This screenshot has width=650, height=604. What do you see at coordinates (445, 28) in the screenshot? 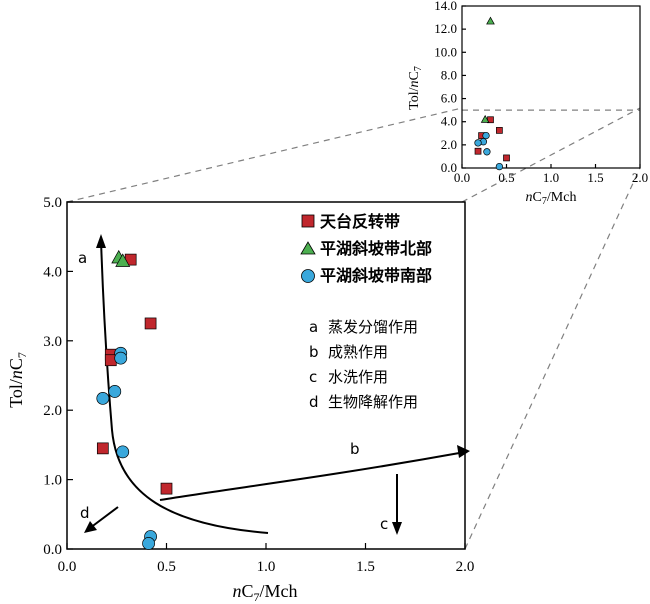
I see `y-tick-label: 12.0` at bounding box center [445, 28].